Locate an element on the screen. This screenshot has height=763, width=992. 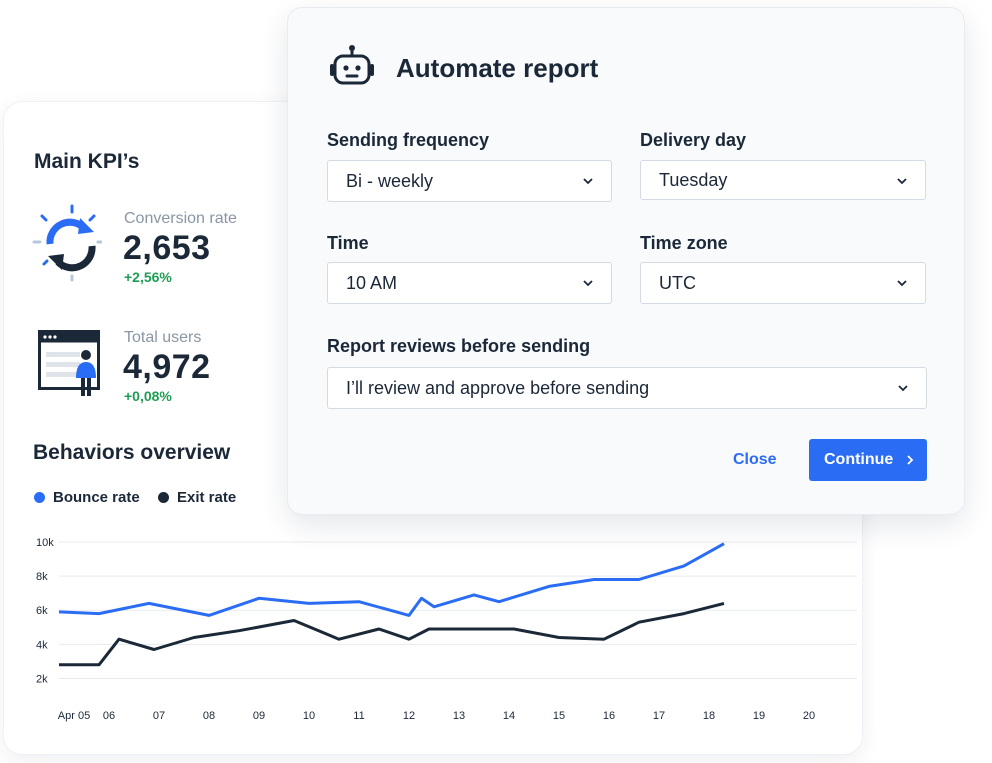
kpi-value-users: 4,972 is located at coordinates (167, 367).